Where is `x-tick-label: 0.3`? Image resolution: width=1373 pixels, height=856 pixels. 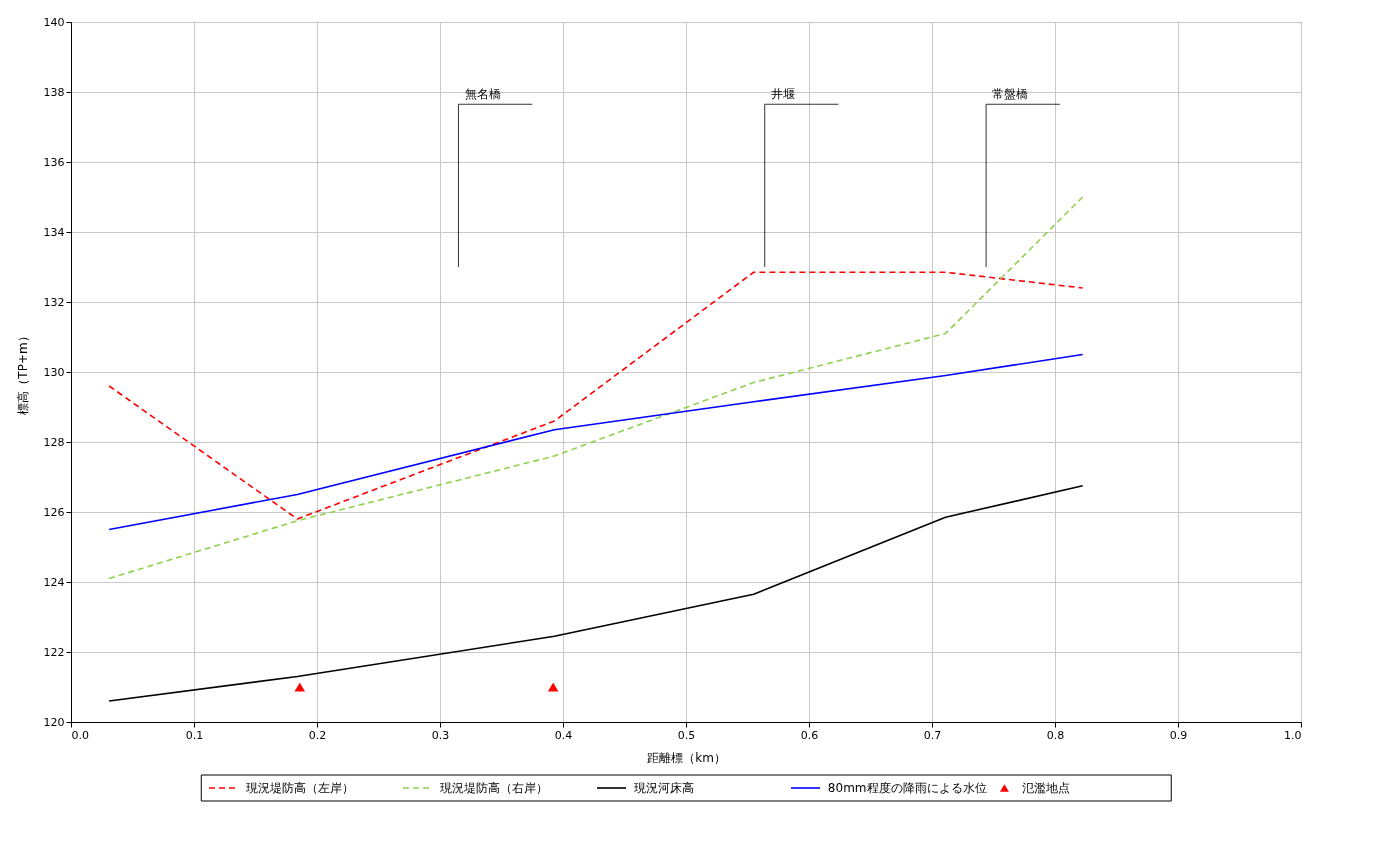 x-tick-label: 0.3 is located at coordinates (440, 735).